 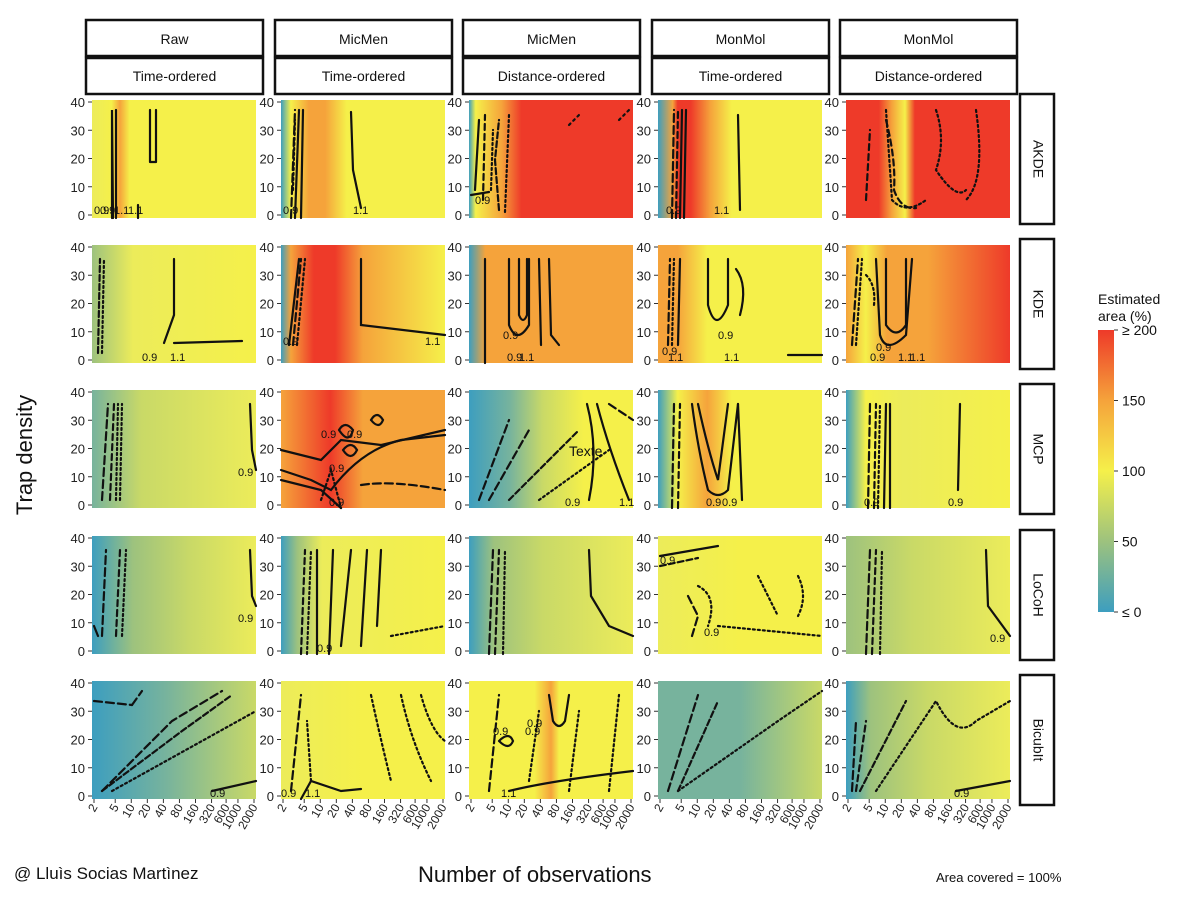 What do you see at coordinates (551, 76) in the screenshot?
I see `column-strip-sub-label: Distance-ordered` at bounding box center [551, 76].